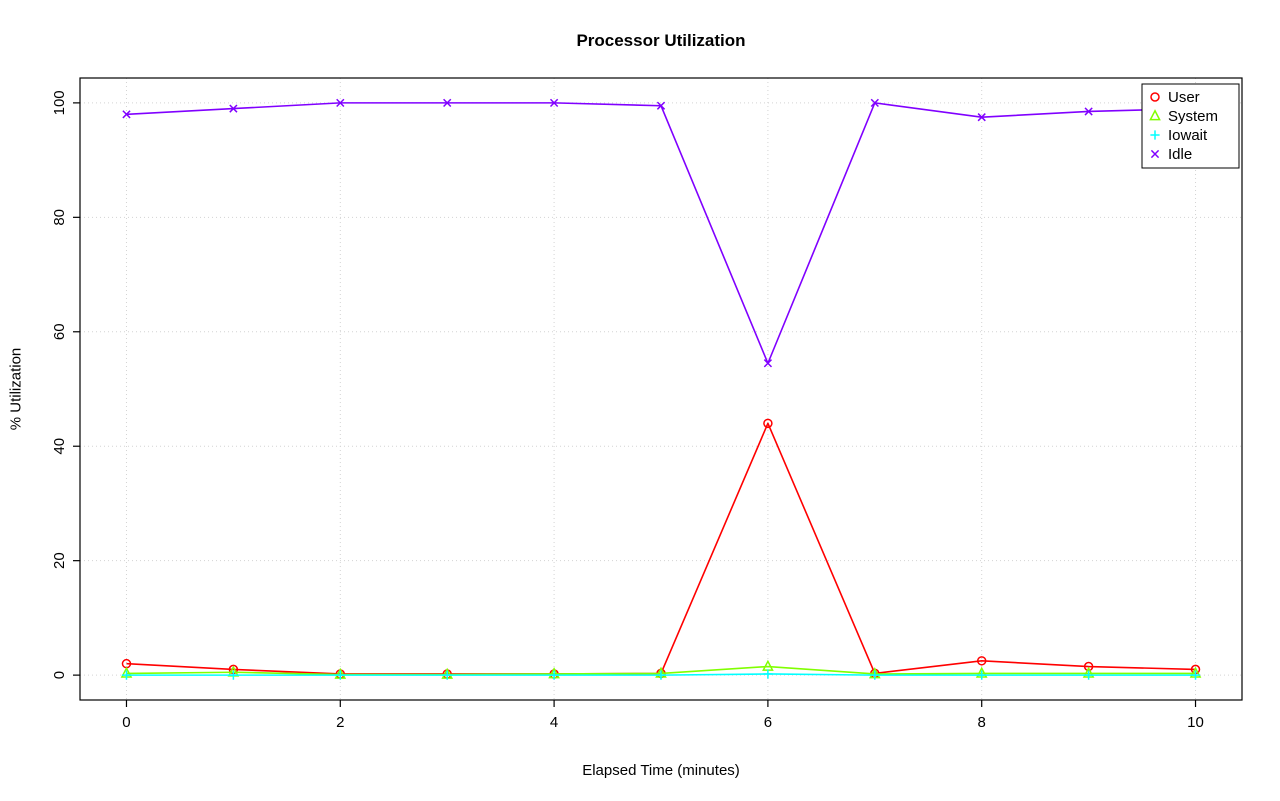 The image size is (1280, 801). What do you see at coordinates (1155, 115) in the screenshot?
I see `triangle-marker` at bounding box center [1155, 115].